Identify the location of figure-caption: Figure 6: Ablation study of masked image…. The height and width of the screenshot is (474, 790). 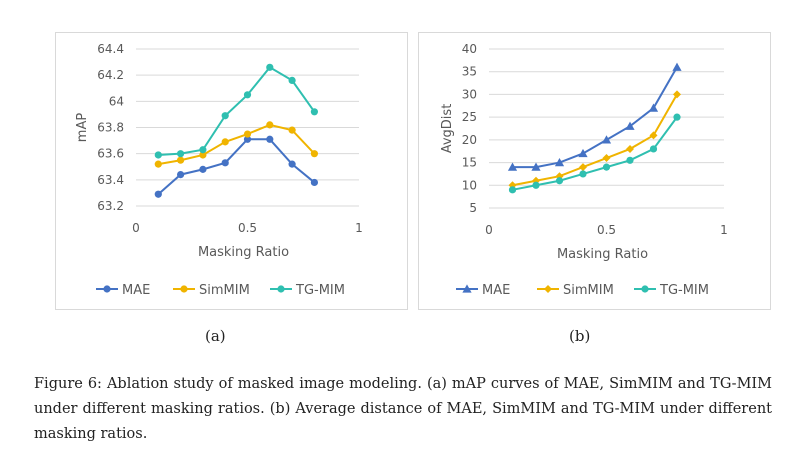
(403, 409).